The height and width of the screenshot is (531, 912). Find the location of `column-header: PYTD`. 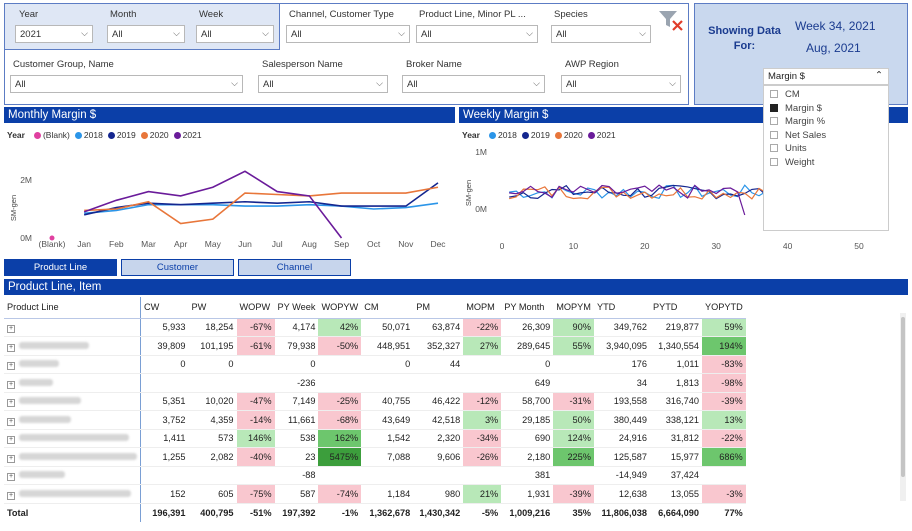

column-header: PYTD is located at coordinates (675, 308).